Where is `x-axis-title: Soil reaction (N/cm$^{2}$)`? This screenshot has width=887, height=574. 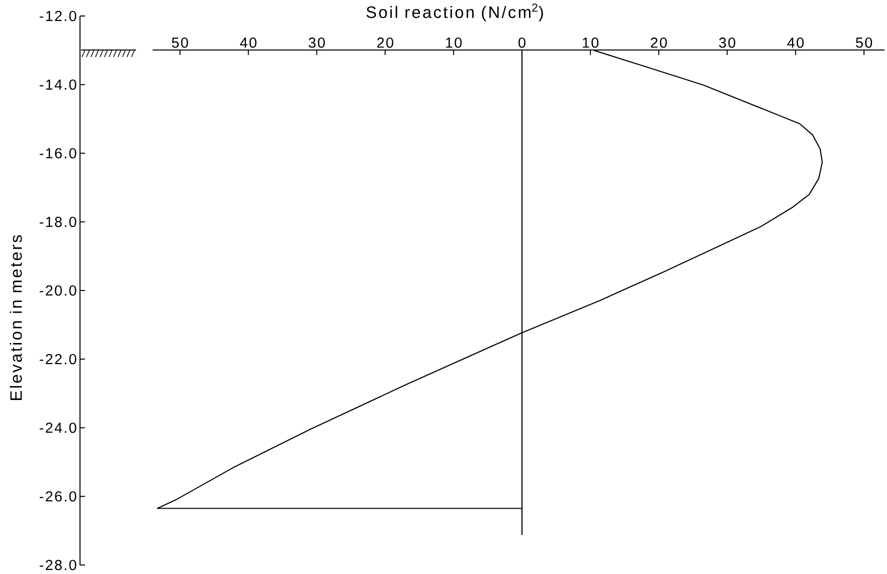
x-axis-title: Soil reaction (N/cm$^{2}$) is located at coordinates (454, 13).